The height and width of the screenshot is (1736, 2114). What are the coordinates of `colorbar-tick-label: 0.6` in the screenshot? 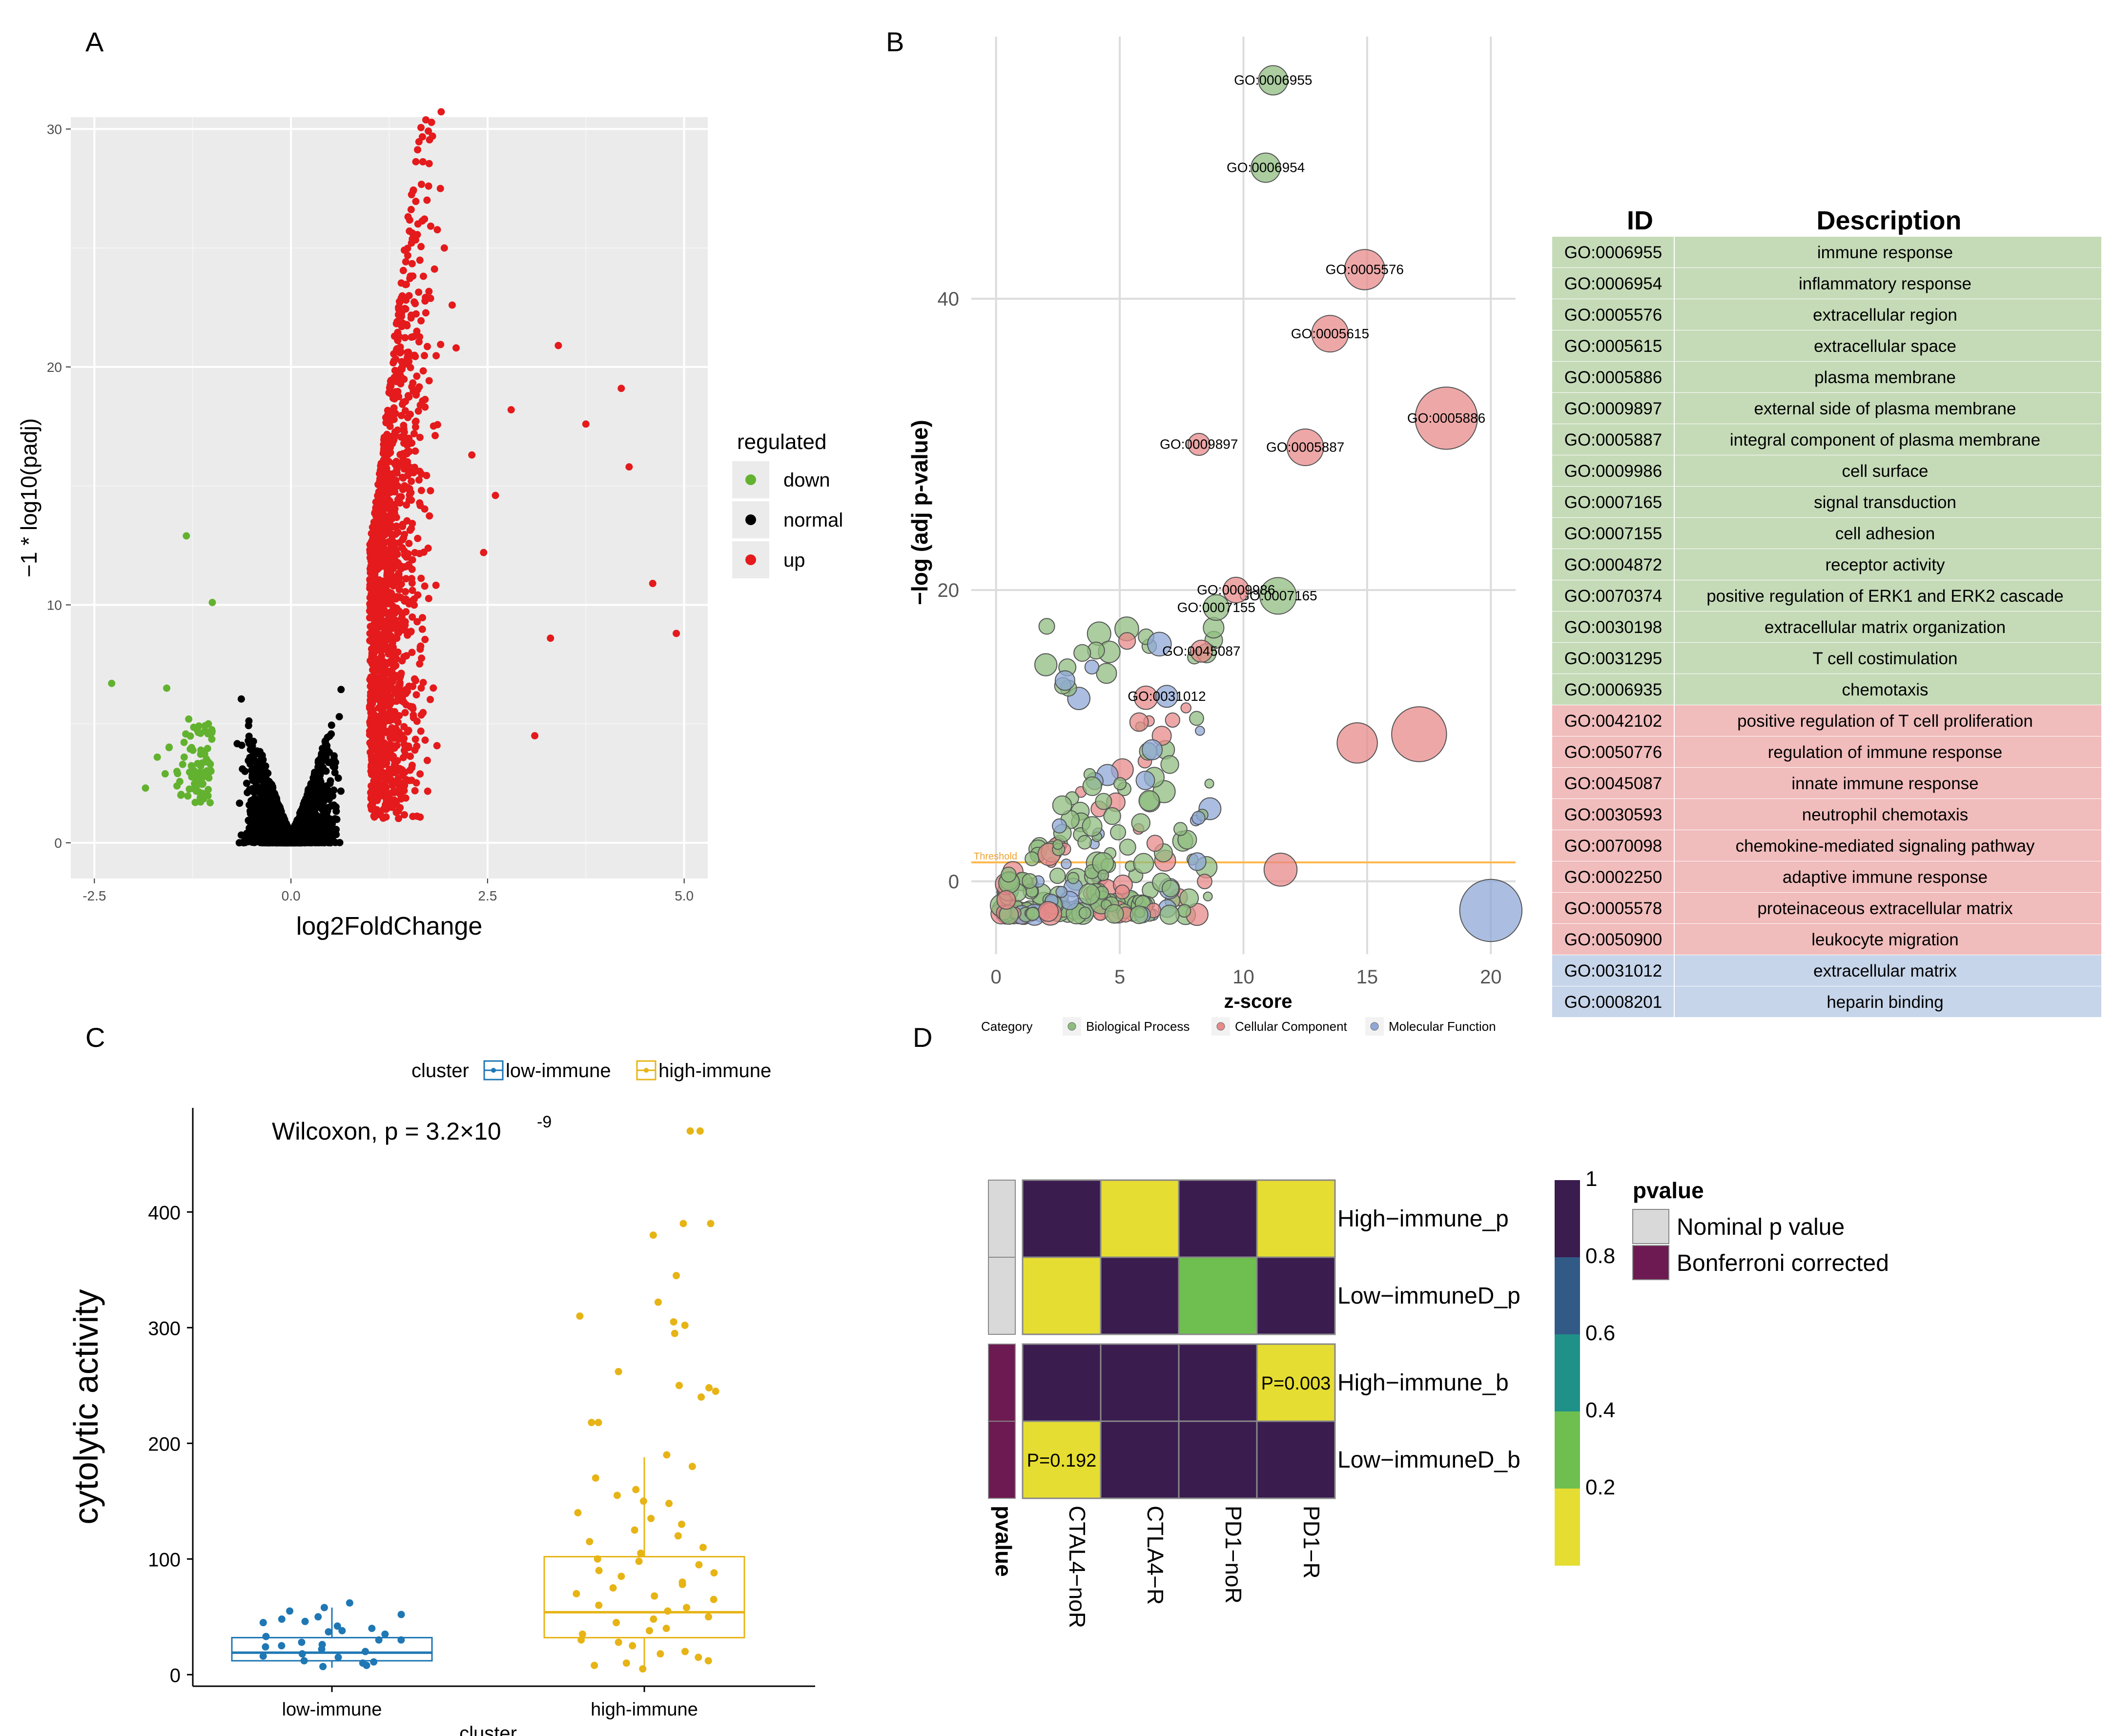 It's located at (1600, 1333).